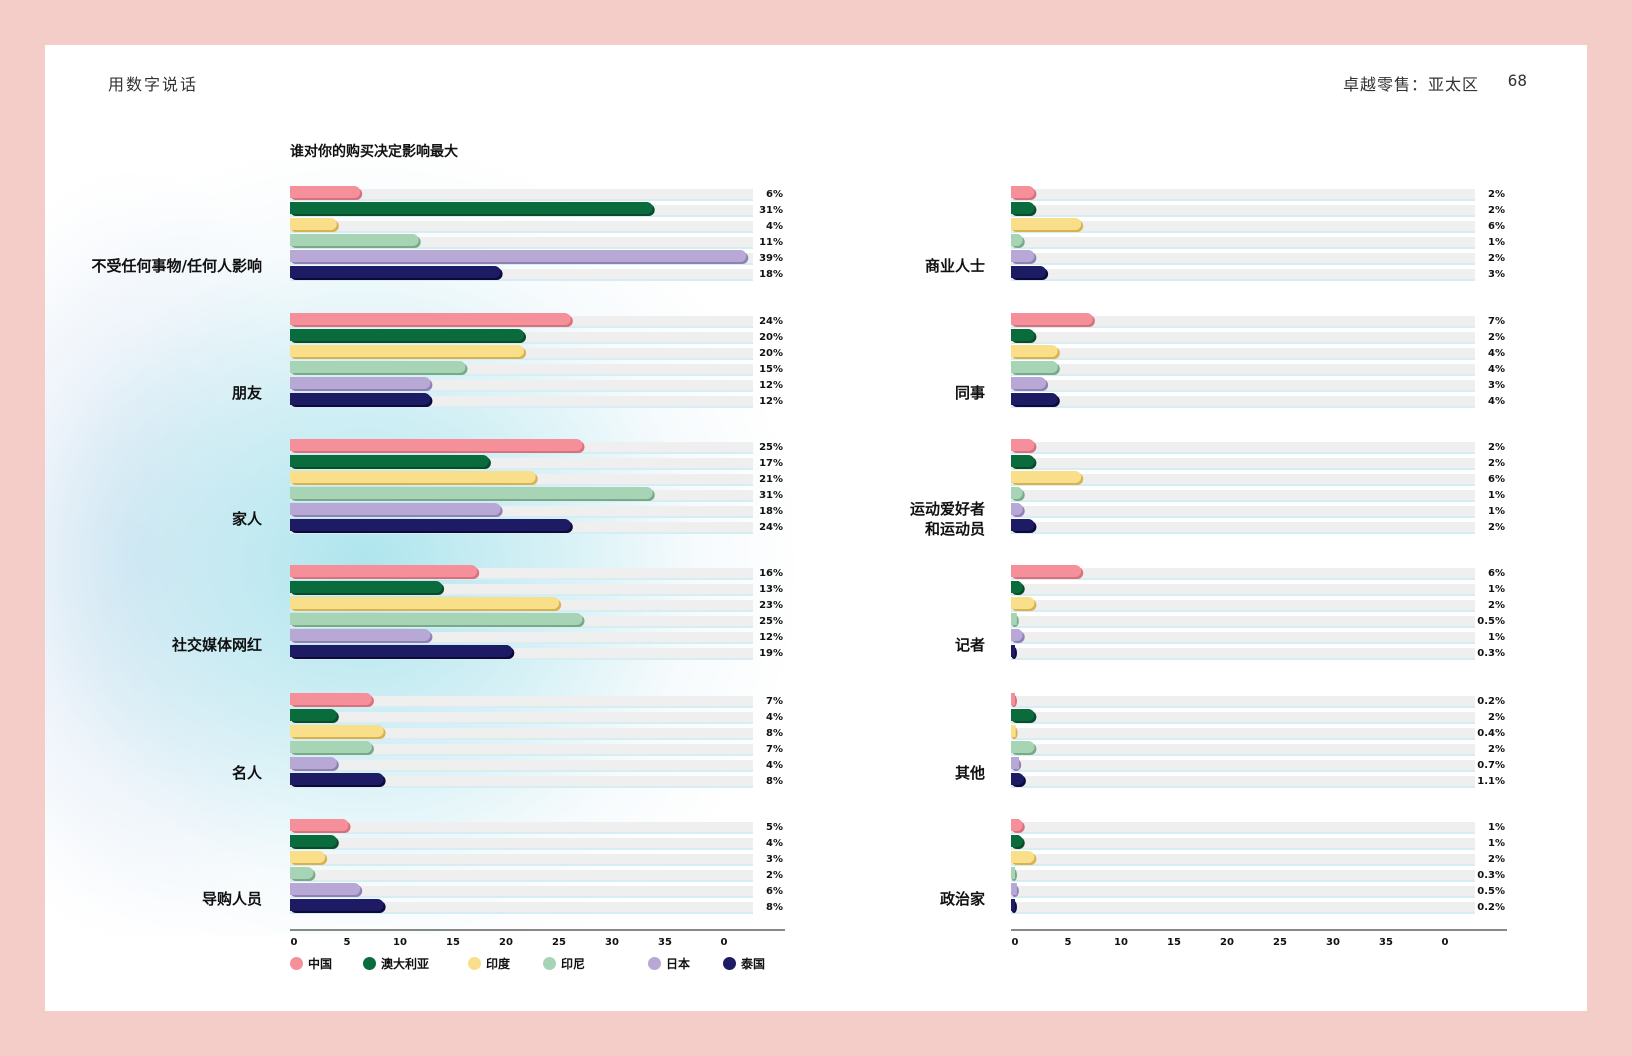 The height and width of the screenshot is (1056, 1632). Describe the element at coordinates (962, 899) in the screenshot. I see `category-label: 政治家` at that location.